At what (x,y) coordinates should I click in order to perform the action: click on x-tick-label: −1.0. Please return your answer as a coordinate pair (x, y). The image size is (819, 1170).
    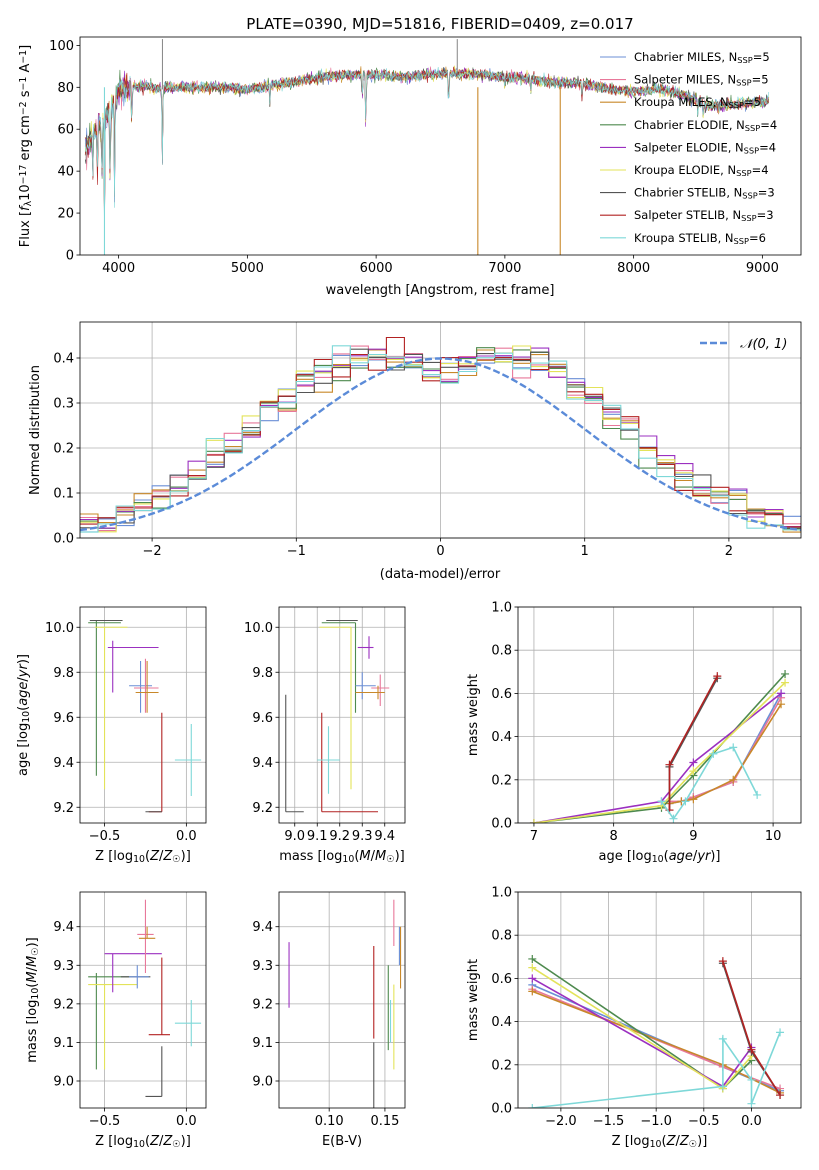
    Looking at the image, I should click on (656, 1121).